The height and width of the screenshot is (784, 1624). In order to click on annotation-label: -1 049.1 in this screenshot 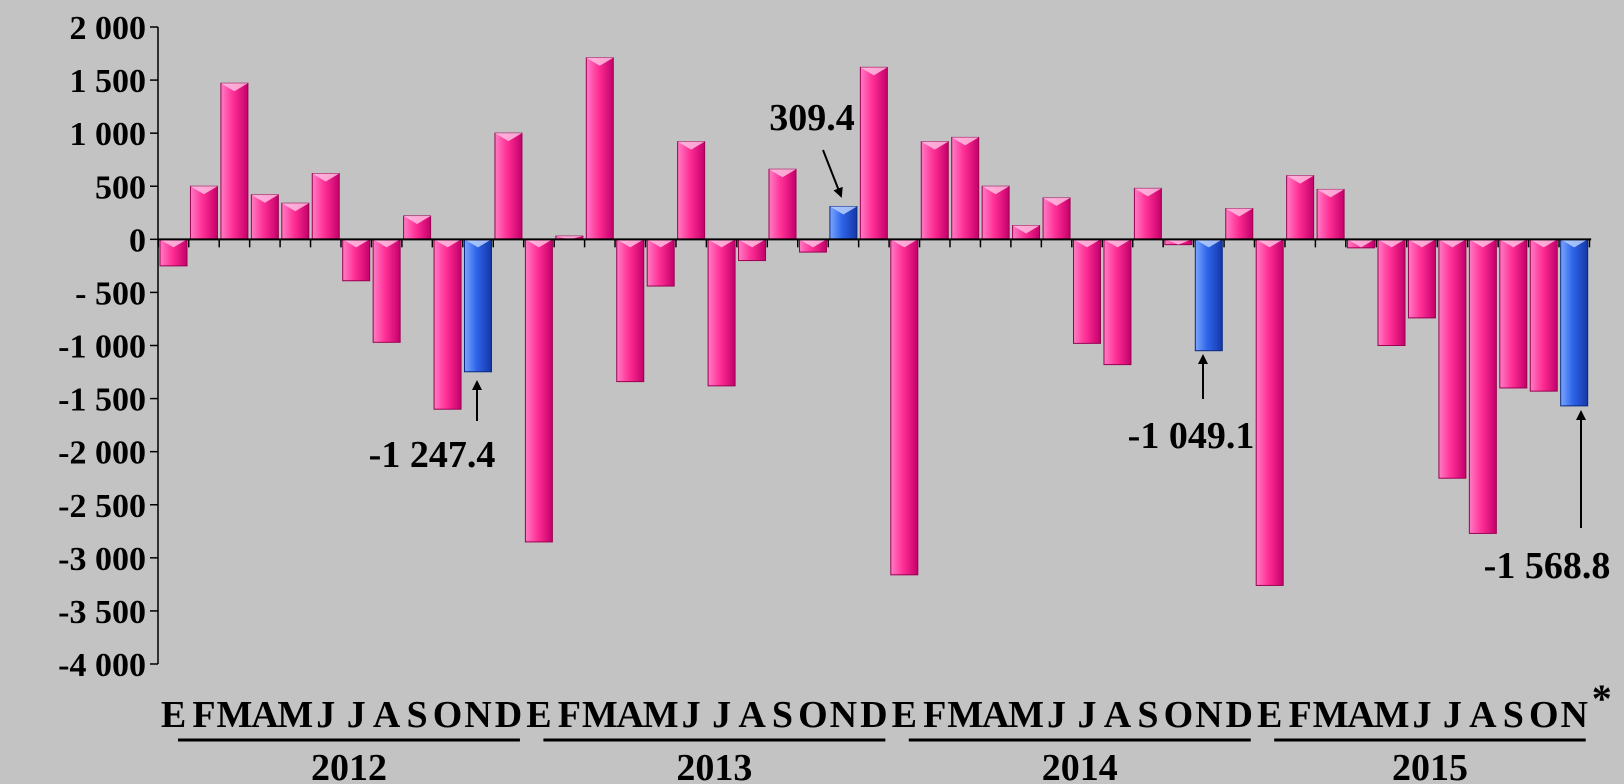, I will do `click(1191, 436)`.